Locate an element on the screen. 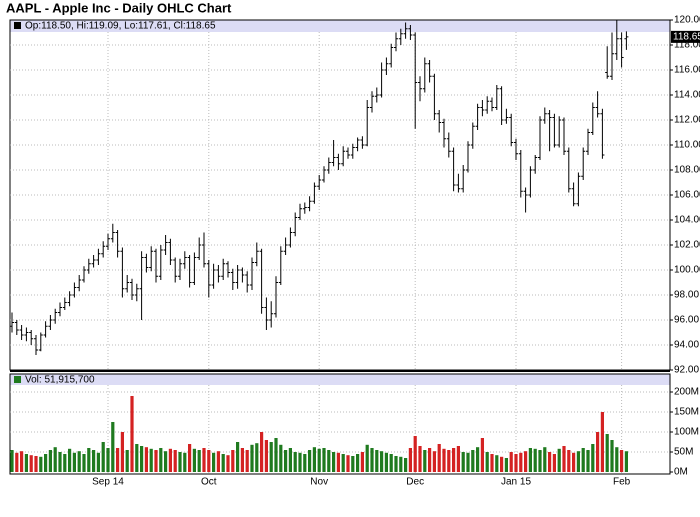  y-tick-label: 118.00 is located at coordinates (687, 45).